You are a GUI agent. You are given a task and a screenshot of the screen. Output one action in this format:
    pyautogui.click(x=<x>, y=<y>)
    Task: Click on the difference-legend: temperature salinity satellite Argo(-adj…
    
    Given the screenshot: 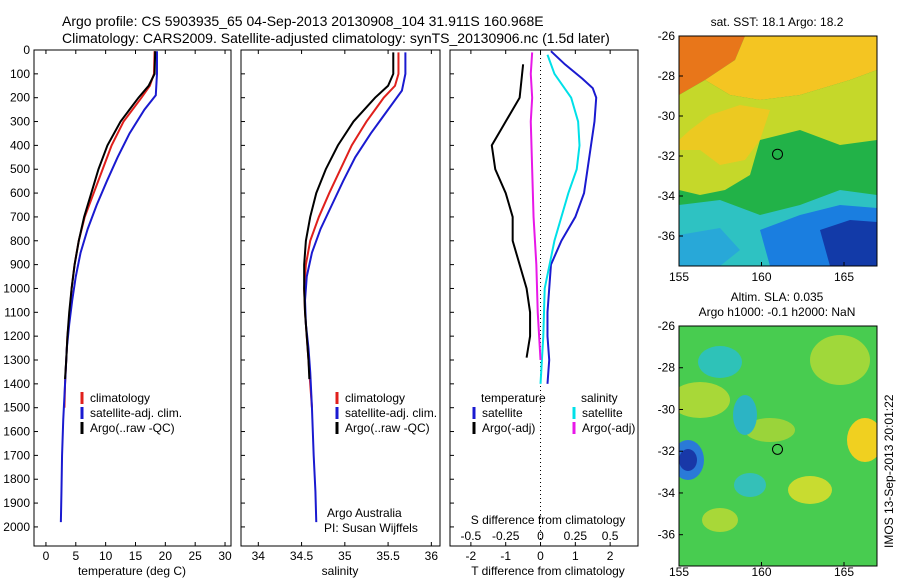 What is the action you would take?
    pyautogui.click(x=553, y=413)
    